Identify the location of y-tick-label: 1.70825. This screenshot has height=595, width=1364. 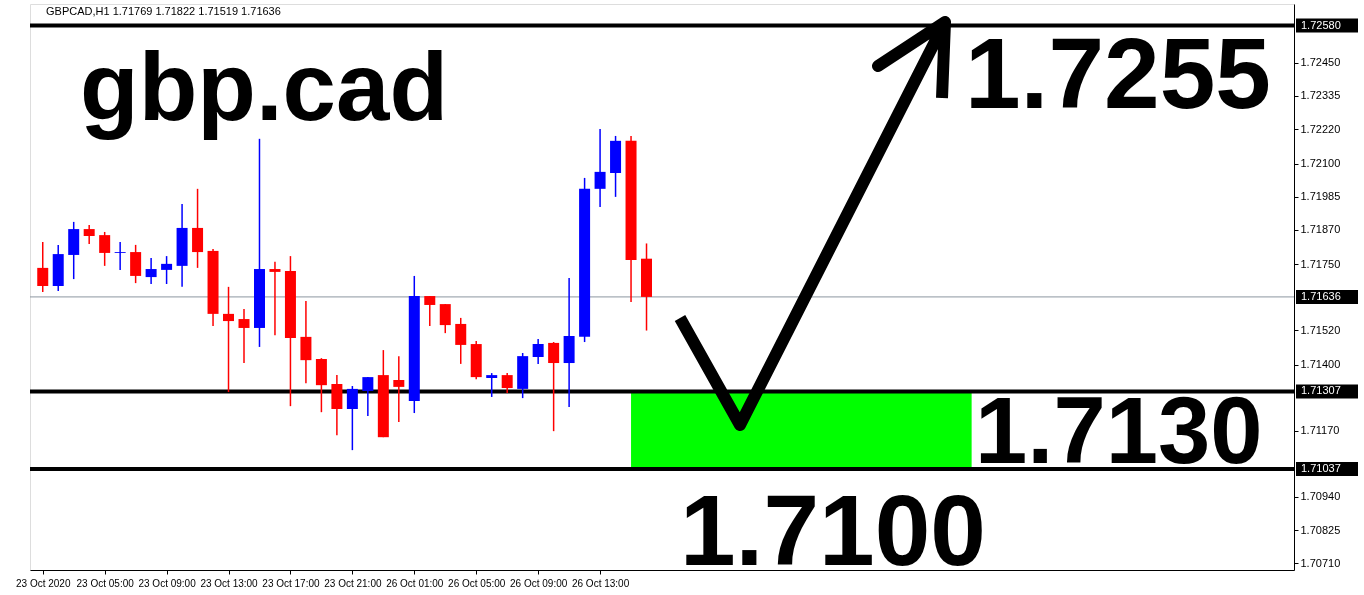
(1320, 529).